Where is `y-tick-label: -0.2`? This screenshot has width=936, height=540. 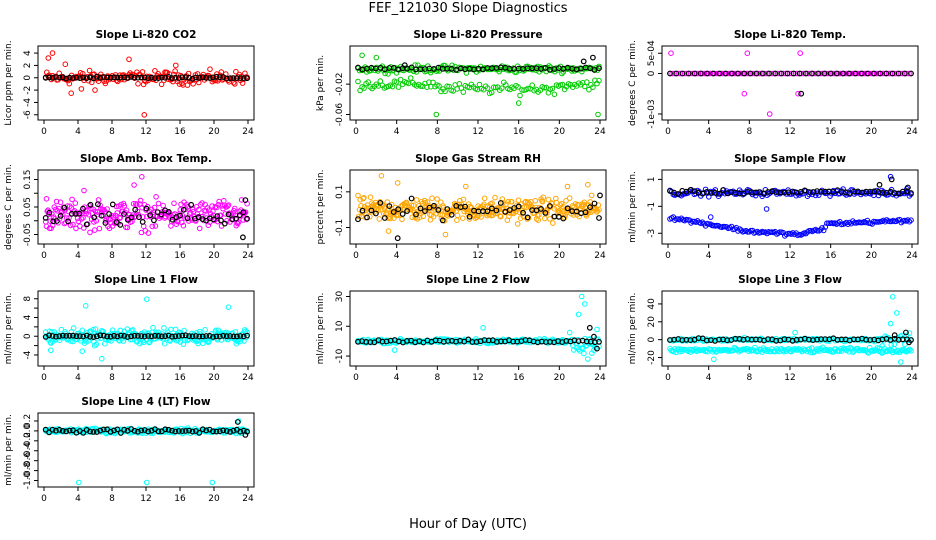 y-tick-label: -0.2 is located at coordinates (28, 441).